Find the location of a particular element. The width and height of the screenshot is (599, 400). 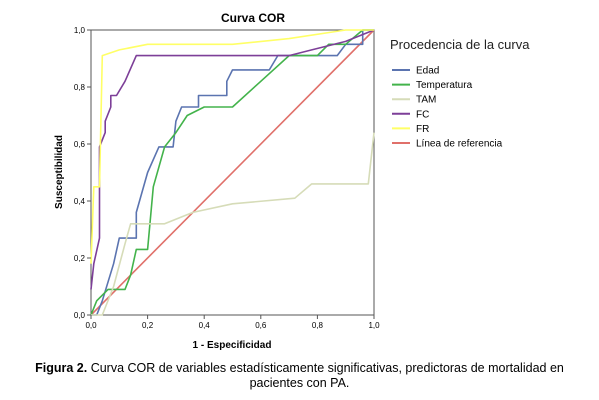

legend-label: FC is located at coordinates (422, 114).